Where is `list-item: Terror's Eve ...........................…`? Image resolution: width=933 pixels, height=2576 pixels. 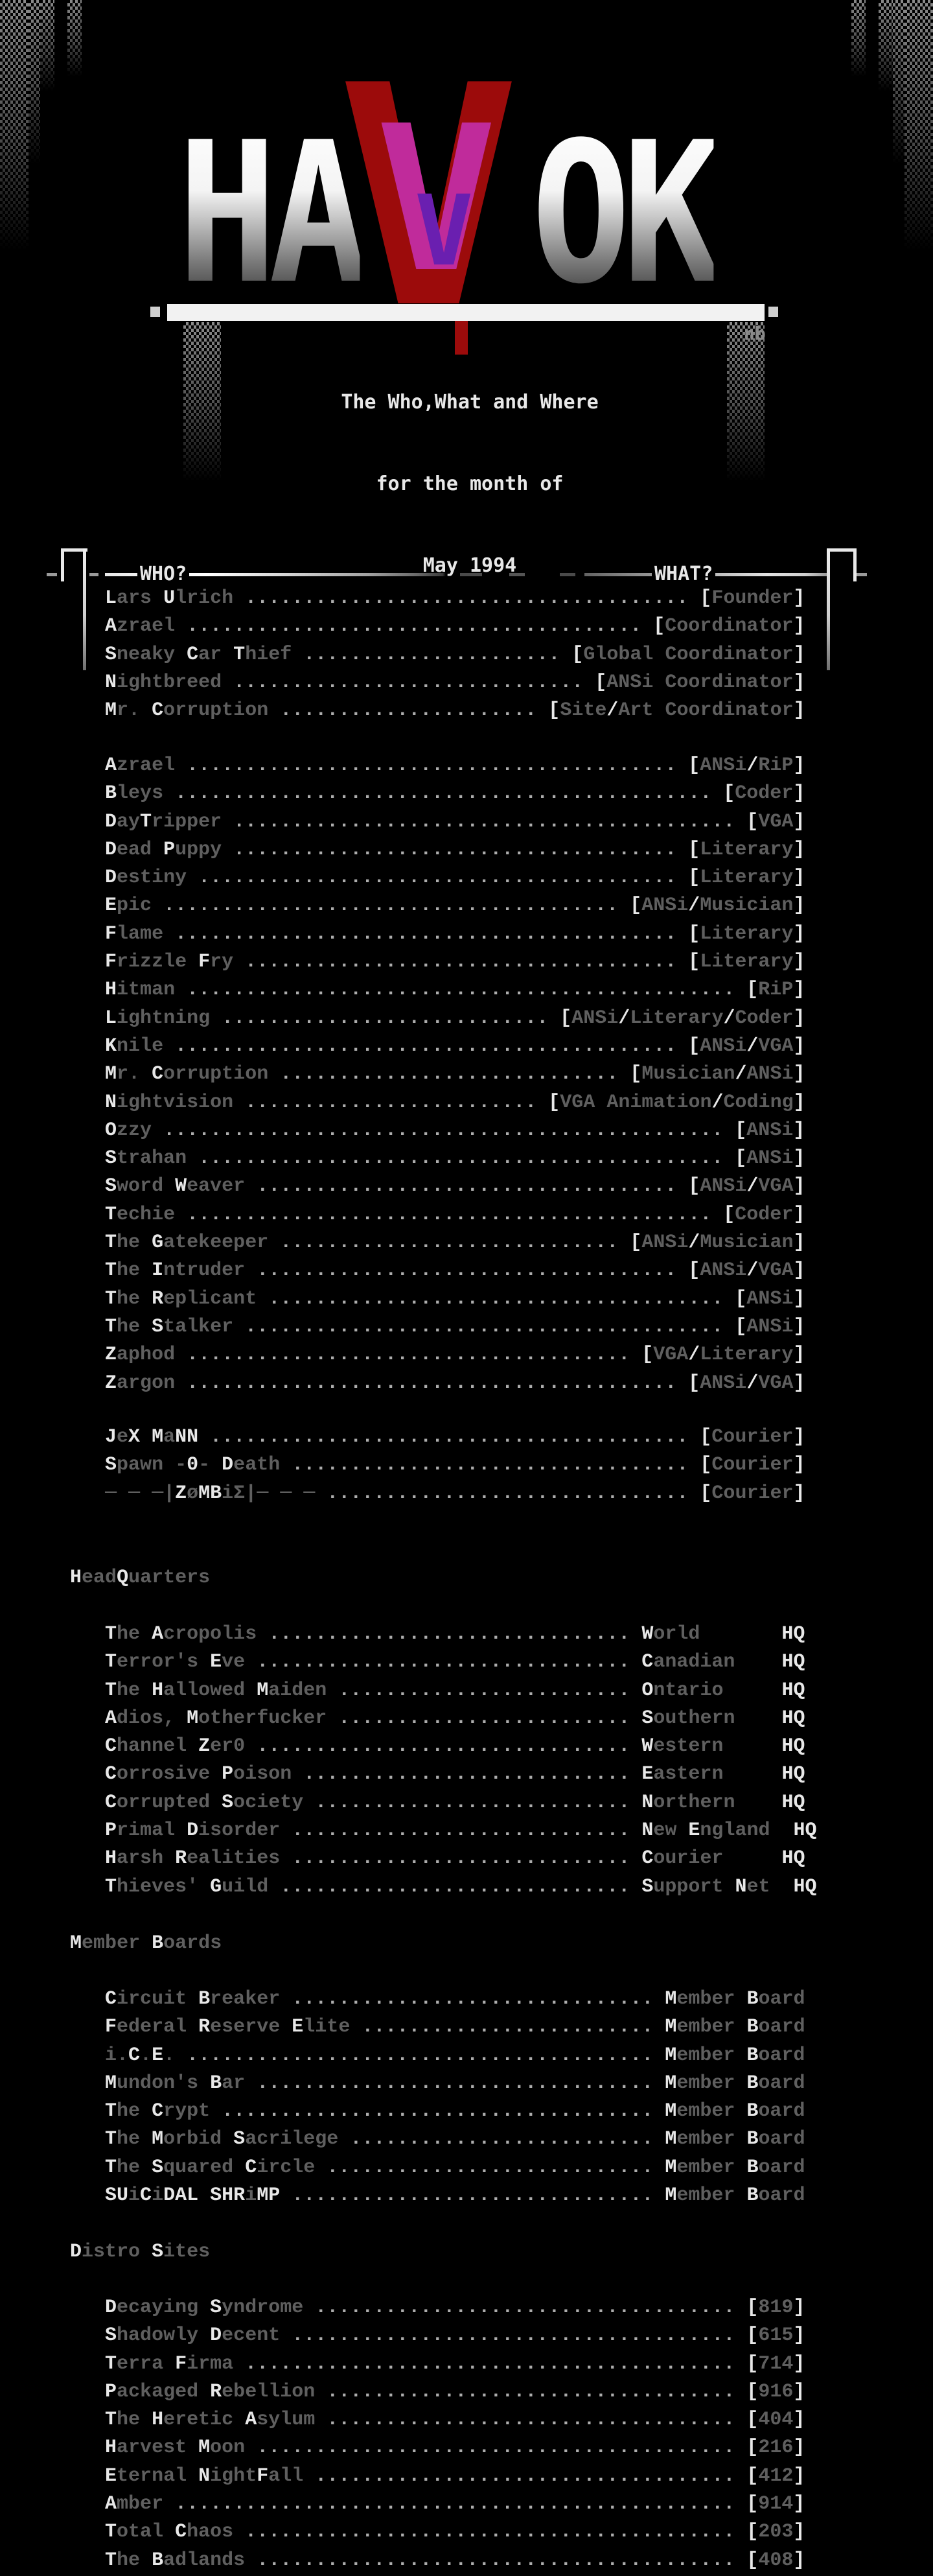
list-item: Terror's Eve ...........................… is located at coordinates (455, 1662).